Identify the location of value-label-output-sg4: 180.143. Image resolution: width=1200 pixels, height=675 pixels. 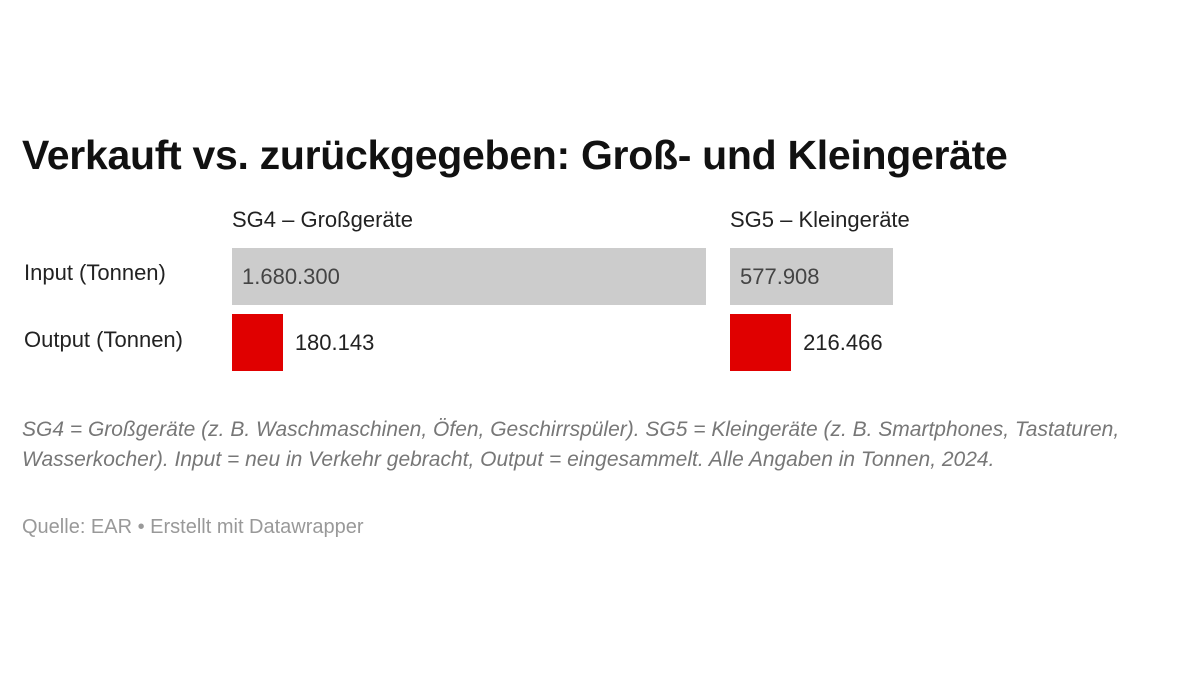
(334, 342).